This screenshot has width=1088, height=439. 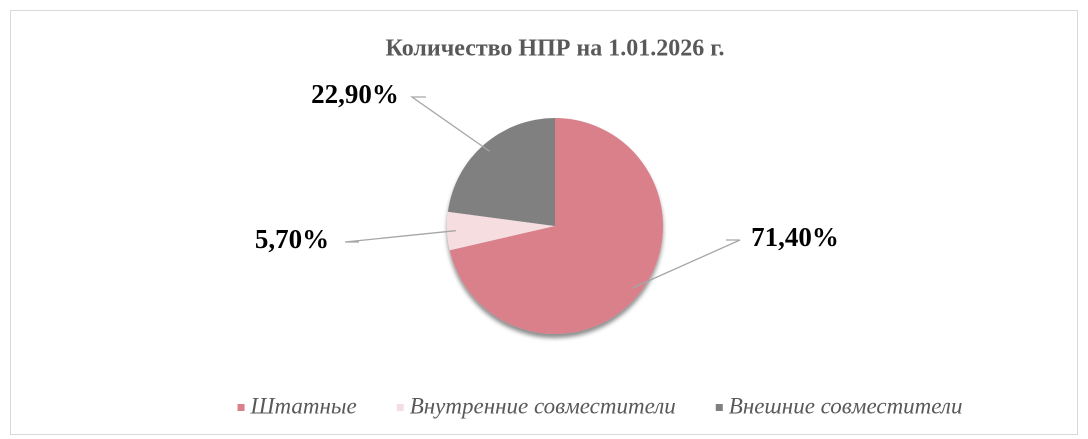 I want to click on chart-title: Количество НПР на 1.01.2026 г., so click(x=555, y=49).